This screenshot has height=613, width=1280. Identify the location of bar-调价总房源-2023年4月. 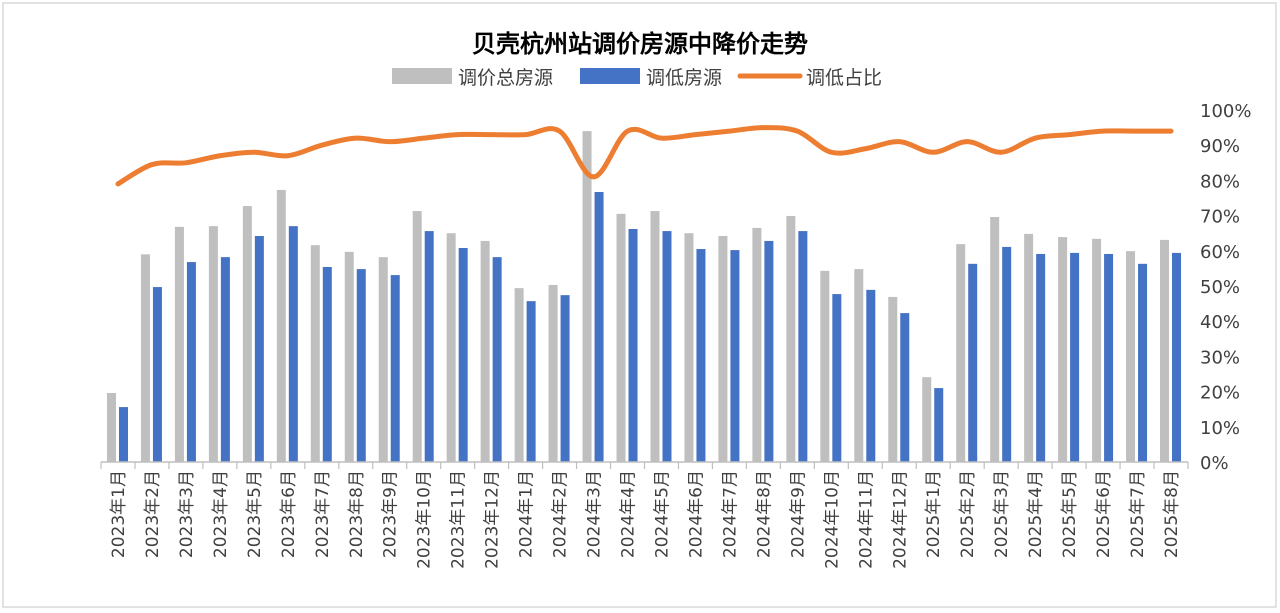
(213, 344).